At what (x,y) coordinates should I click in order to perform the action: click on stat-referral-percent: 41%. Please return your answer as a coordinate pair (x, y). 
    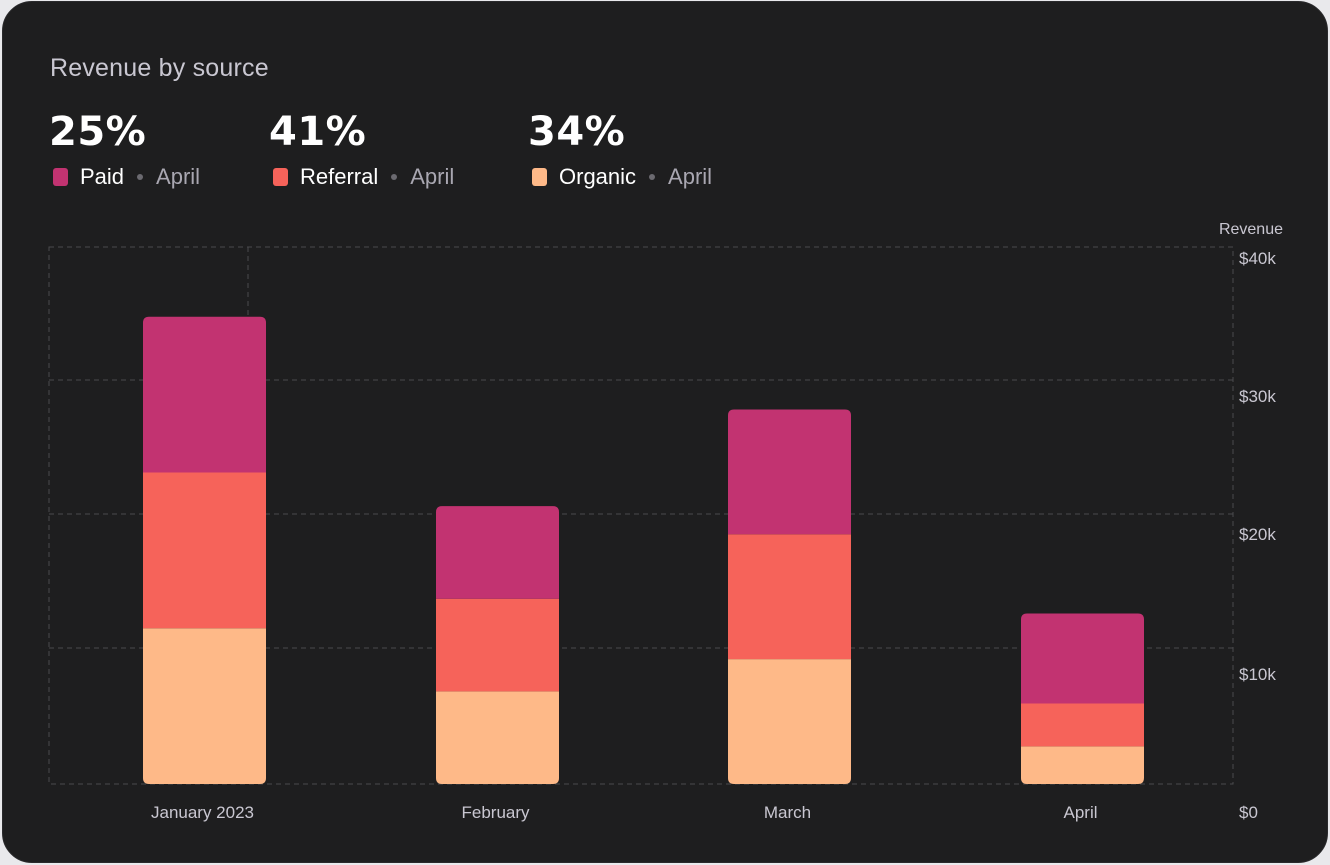
    Looking at the image, I should click on (318, 132).